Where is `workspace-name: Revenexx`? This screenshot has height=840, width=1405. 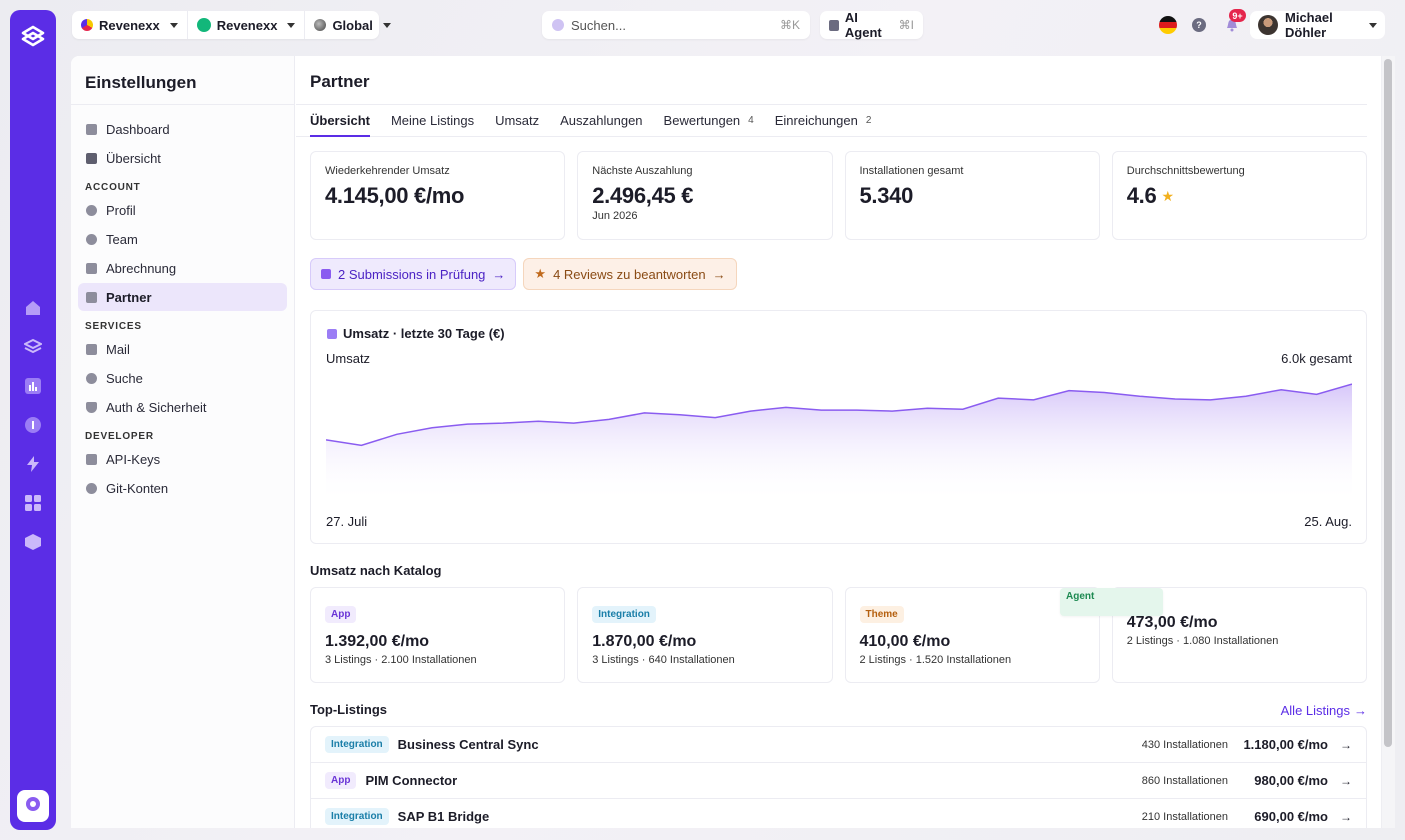 workspace-name: Revenexx is located at coordinates (247, 25).